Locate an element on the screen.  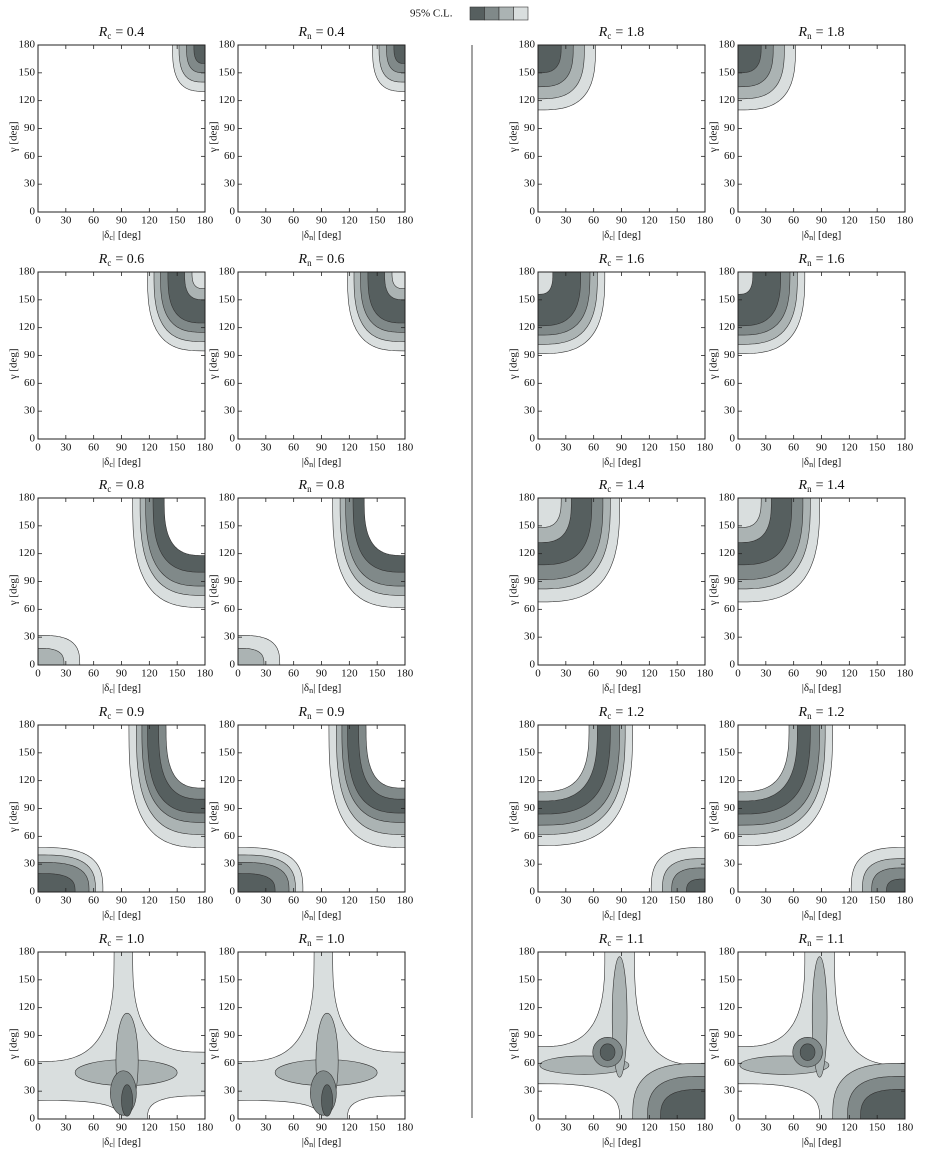
x-label-subscript: c is located at coordinates (611, 237).